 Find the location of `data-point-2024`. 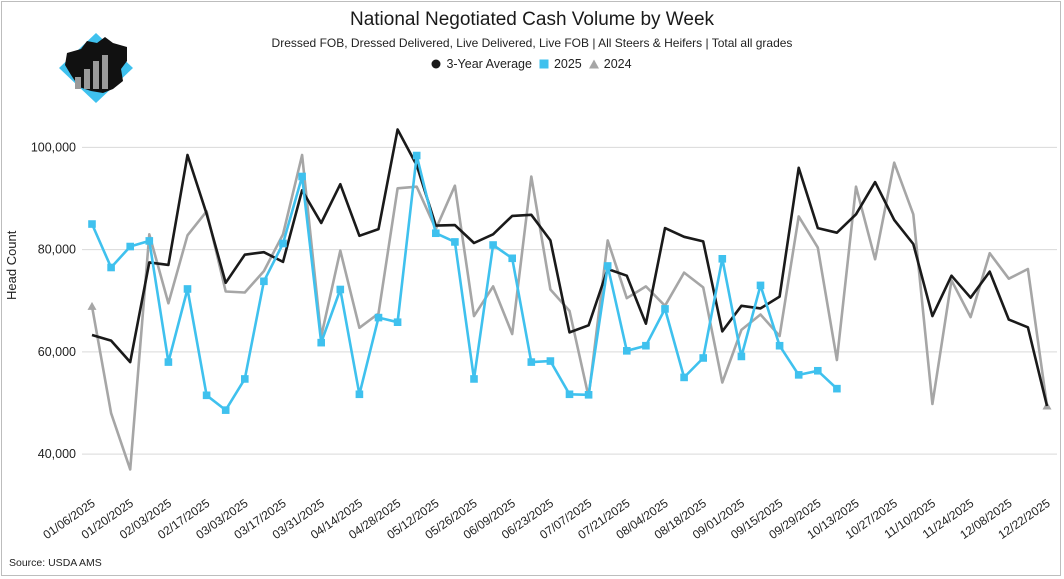

data-point-2024 is located at coordinates (92, 305).